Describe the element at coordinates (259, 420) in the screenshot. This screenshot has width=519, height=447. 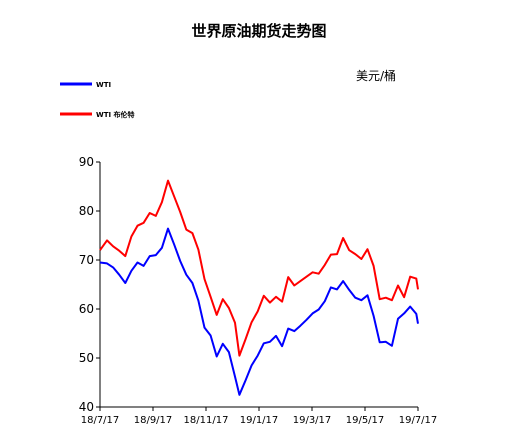
I see `x-tick-label: 19/1/17` at that location.